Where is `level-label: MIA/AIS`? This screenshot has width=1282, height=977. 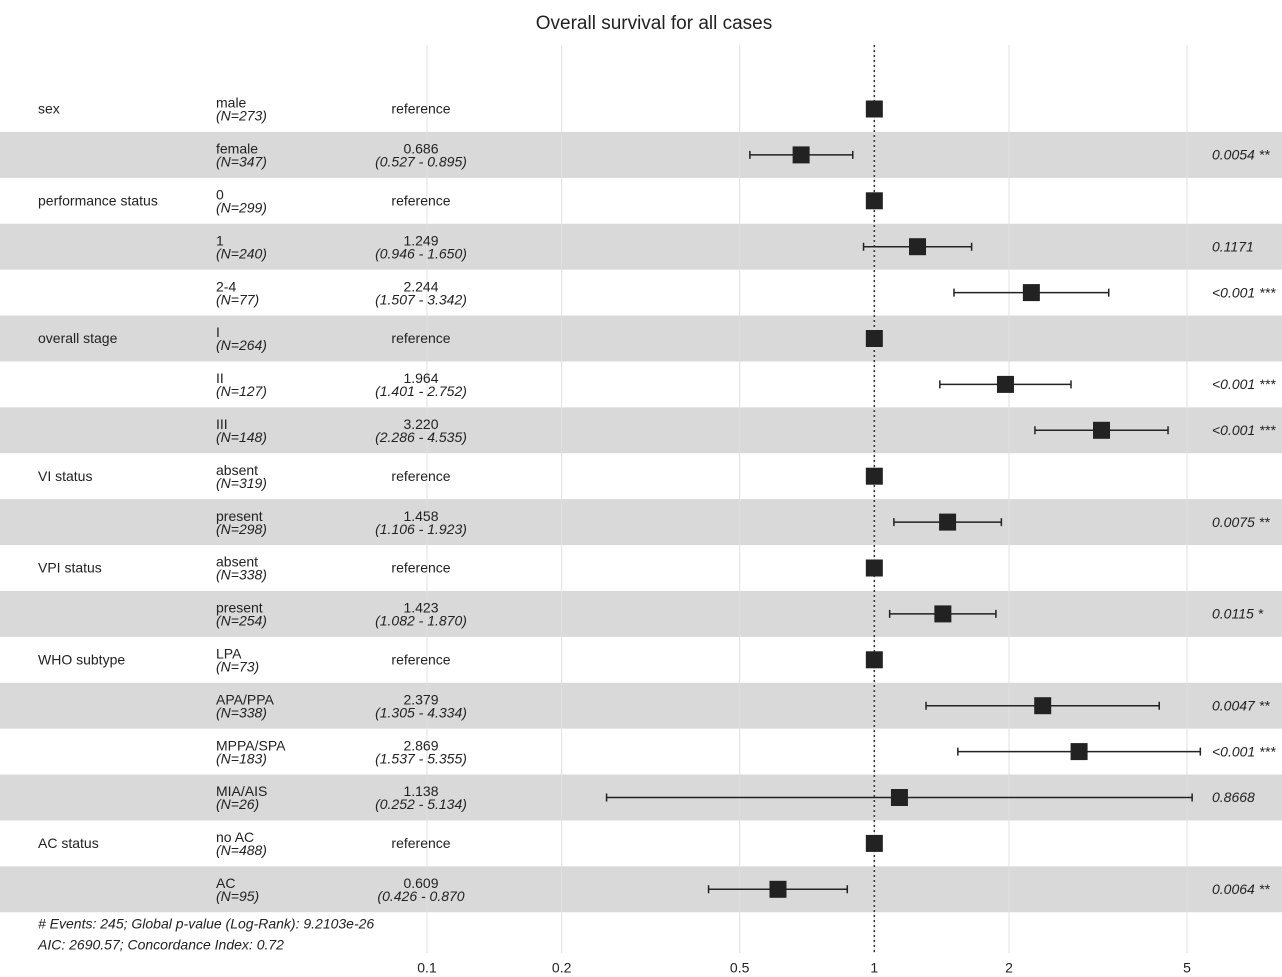 level-label: MIA/AIS is located at coordinates (241, 791).